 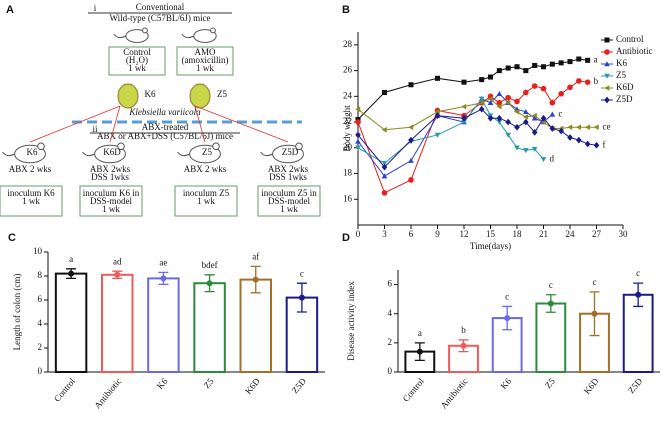 What do you see at coordinates (348, 70) in the screenshot?
I see `y-tick-label: 26` at bounding box center [348, 70].